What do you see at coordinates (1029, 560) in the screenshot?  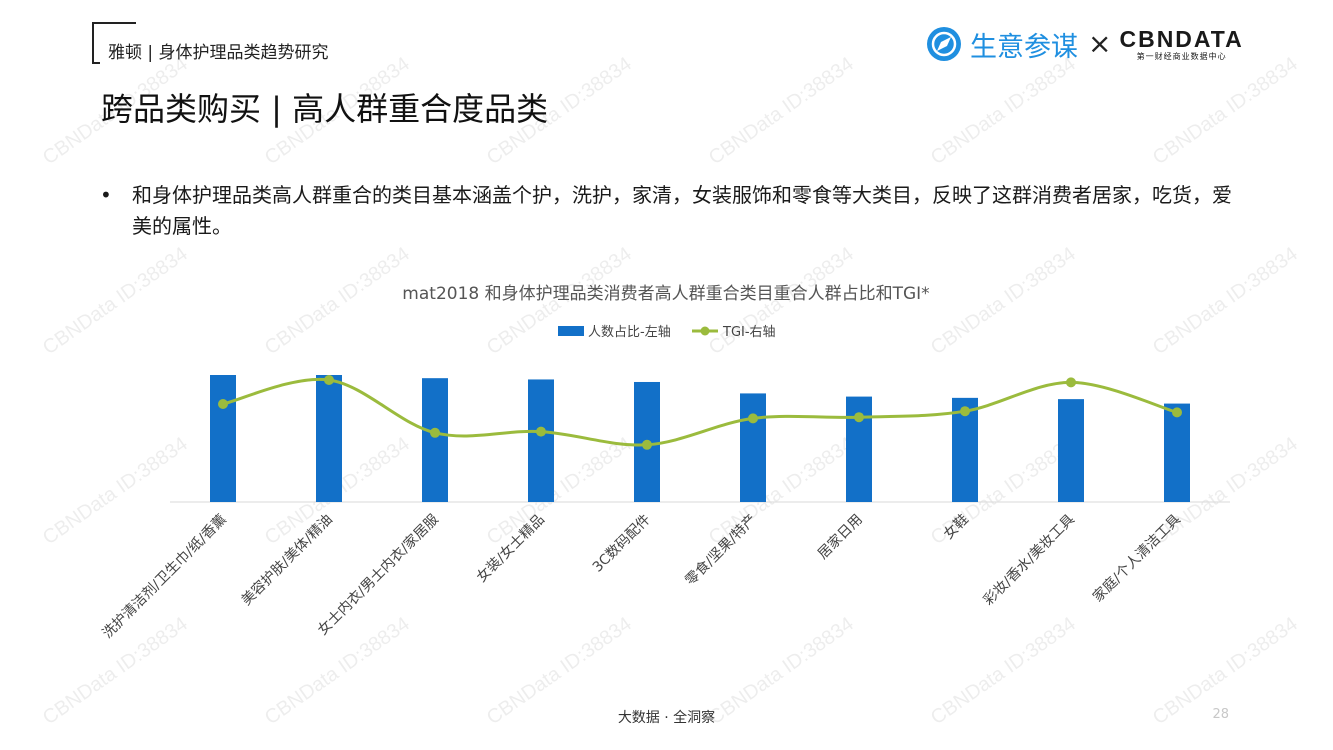 I see `category-label-9: 彩妆/香水/美妆工具` at bounding box center [1029, 560].